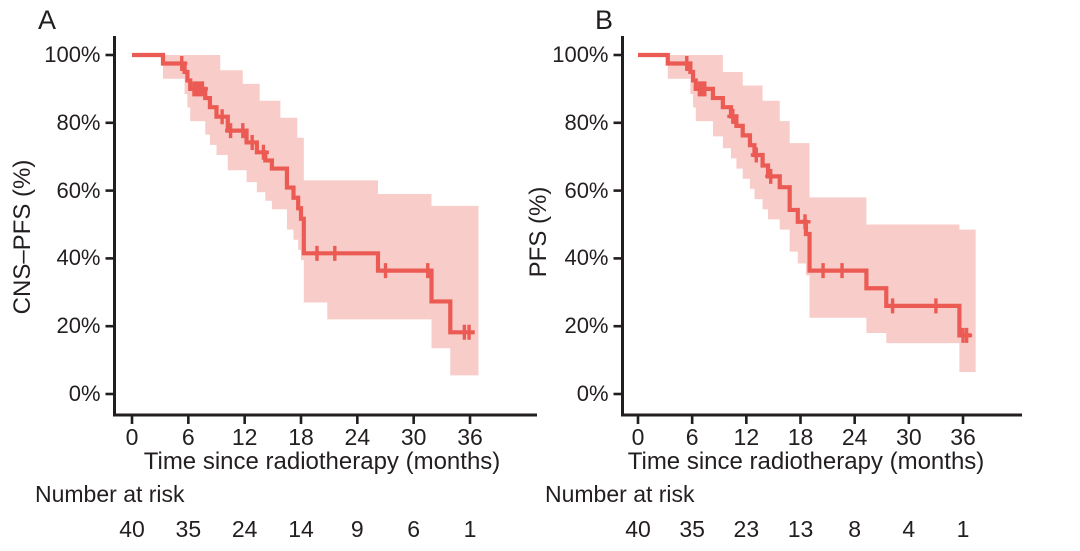  Describe the element at coordinates (620, 494) in the screenshot. I see `panel-b-number-at-risk-label: Number at risk` at that location.